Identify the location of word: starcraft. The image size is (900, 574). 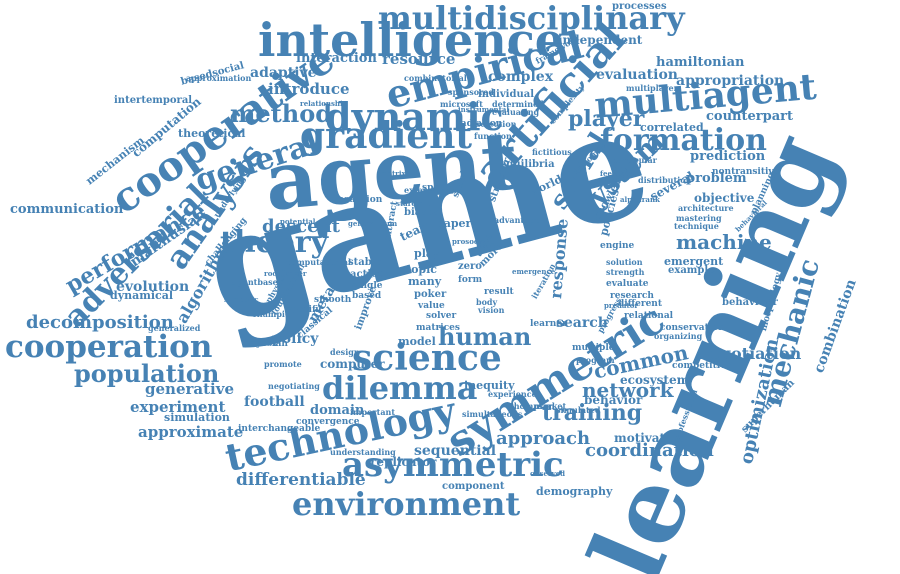
(413, 203).